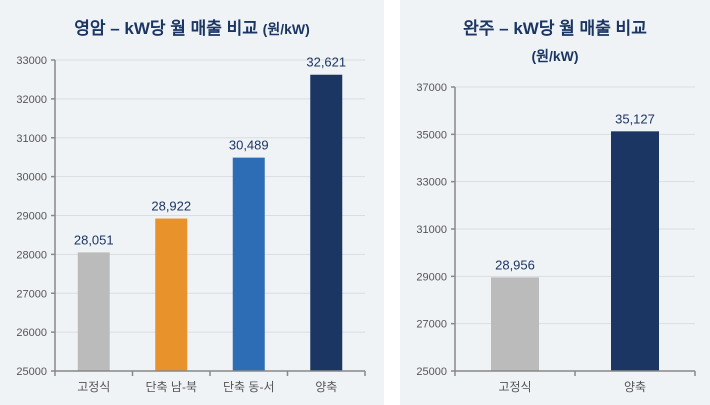  I want to click on title-unit: (원/kW), so click(286, 29).